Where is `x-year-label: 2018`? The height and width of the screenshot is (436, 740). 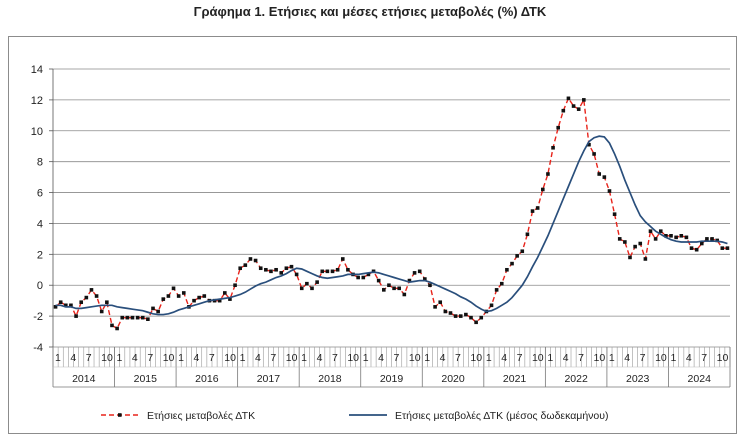
x-year-label: 2018 is located at coordinates (330, 379).